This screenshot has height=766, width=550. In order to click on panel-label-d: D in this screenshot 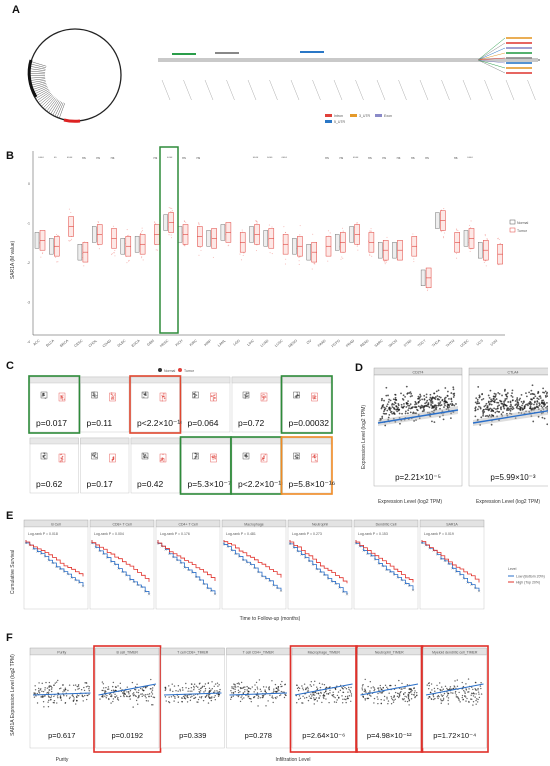, I will do `click(359, 368)`.